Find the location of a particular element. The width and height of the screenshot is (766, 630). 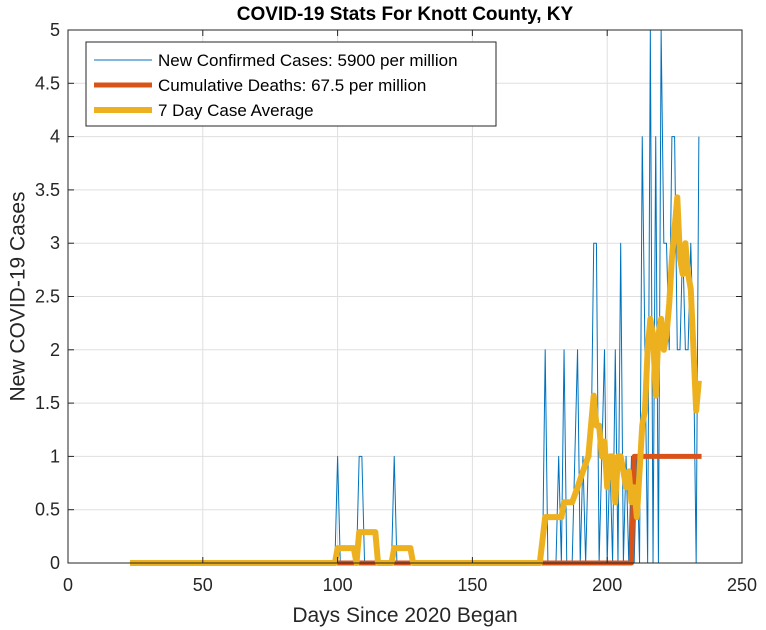

x-axis-label: Days Since 2020 Began is located at coordinates (404, 615).